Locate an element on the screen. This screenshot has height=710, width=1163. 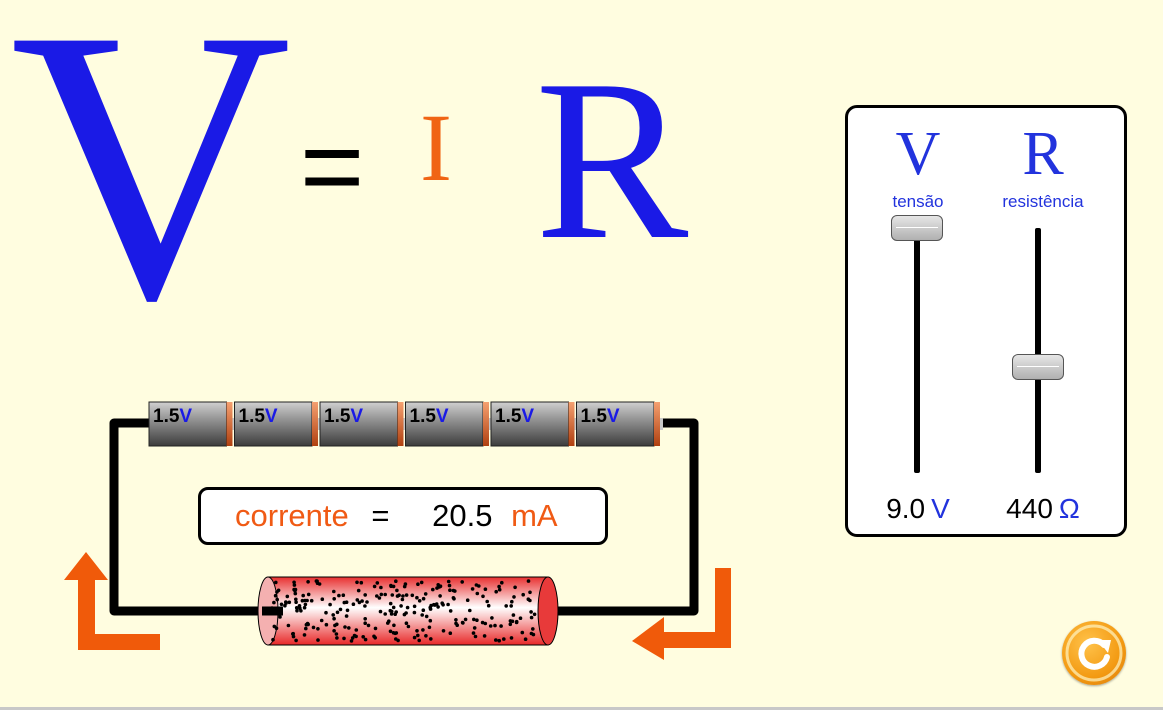
resistance-readout: 440 Ω is located at coordinates (1043, 509).